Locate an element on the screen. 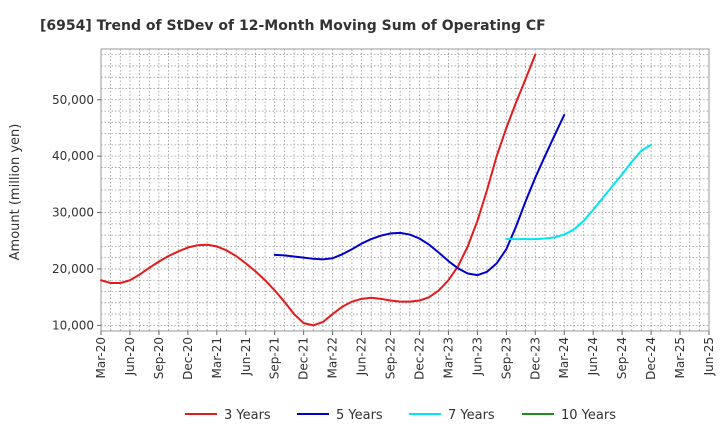  x-tick-label: Jun-22 is located at coordinates (362, 356).